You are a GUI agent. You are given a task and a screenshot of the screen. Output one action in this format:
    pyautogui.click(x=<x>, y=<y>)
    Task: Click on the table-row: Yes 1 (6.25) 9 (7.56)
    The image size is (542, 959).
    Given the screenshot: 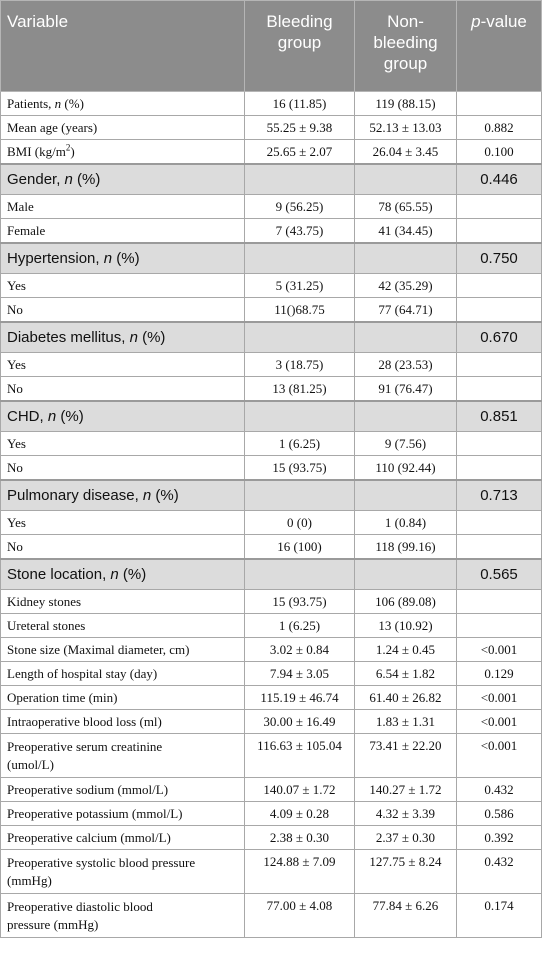 What is the action you would take?
    pyautogui.click(x=271, y=443)
    